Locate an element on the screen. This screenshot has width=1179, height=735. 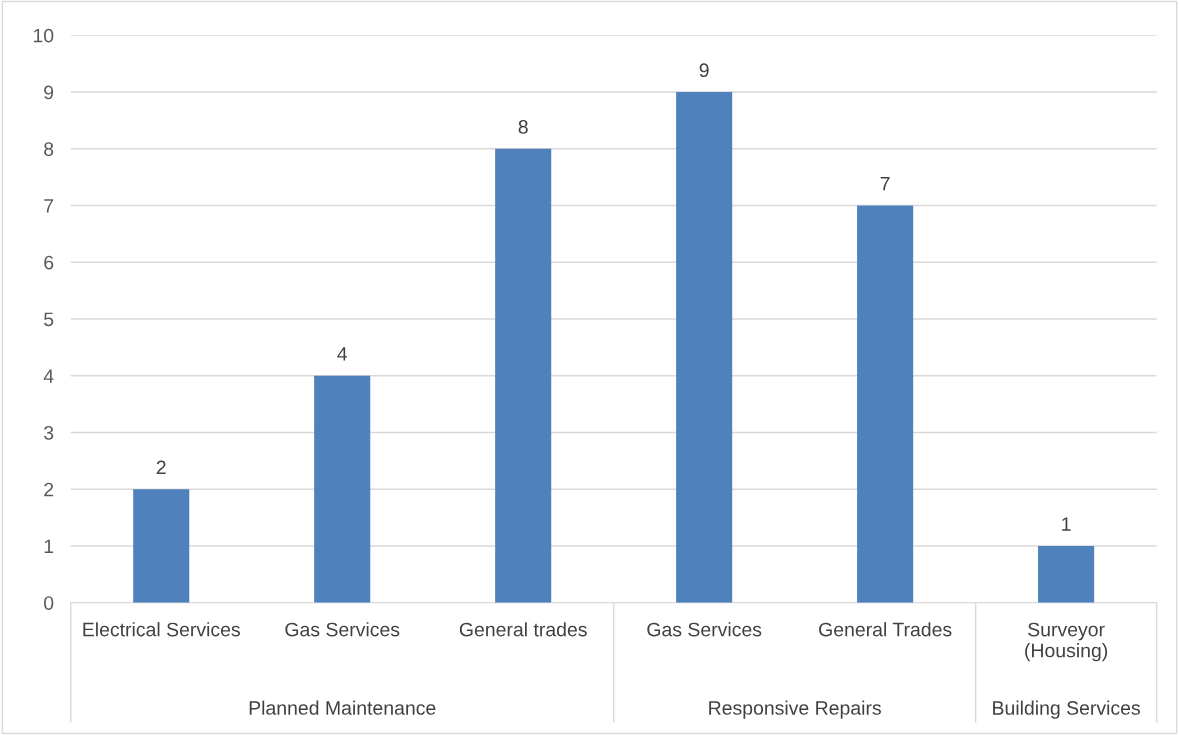
text: Responsive Repairs is located at coordinates (795, 709).